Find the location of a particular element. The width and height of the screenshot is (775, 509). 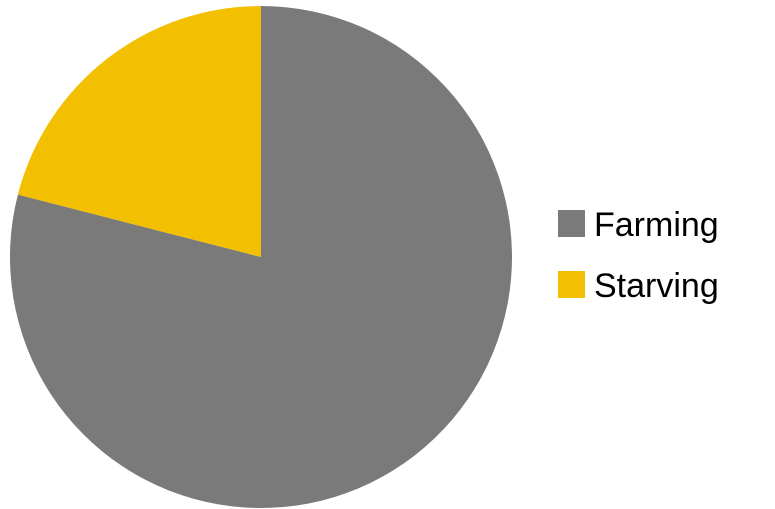

legend-item-farming: Farming is located at coordinates (638, 225).